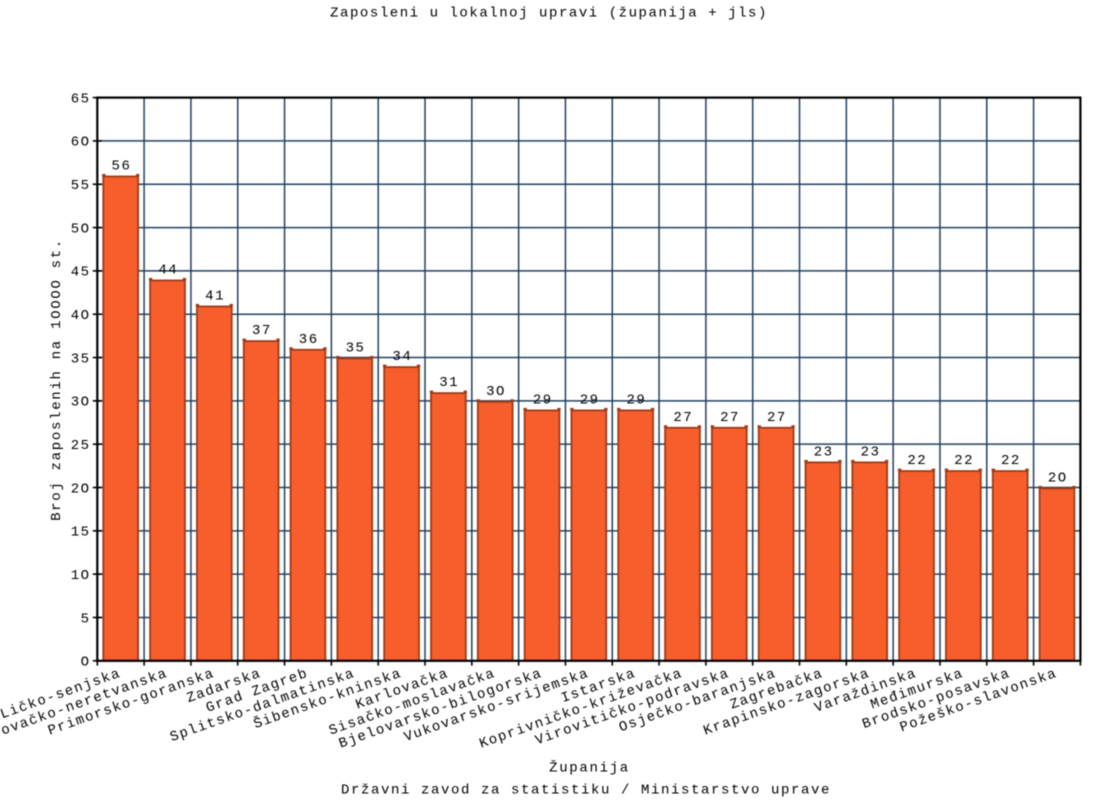 Image resolution: width=1095 pixels, height=805 pixels. Describe the element at coordinates (86, 663) in the screenshot. I see `svg-text: O` at that location.